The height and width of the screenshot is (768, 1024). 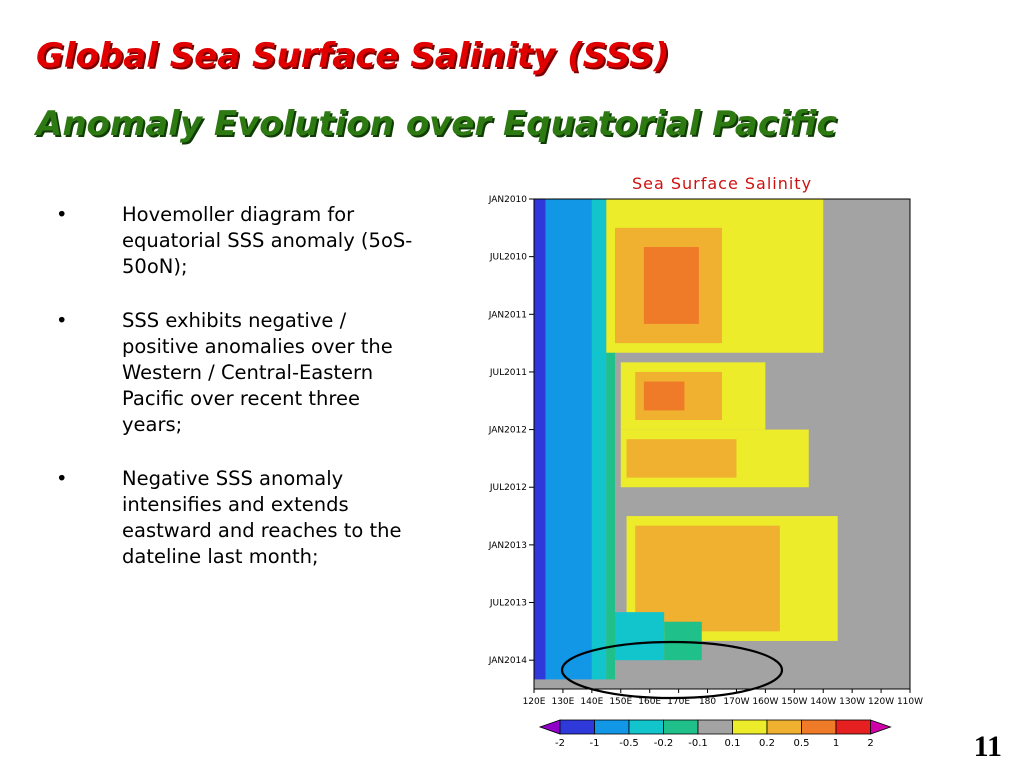 What do you see at coordinates (595, 743) in the screenshot?
I see `colorbar-label: -1` at bounding box center [595, 743].